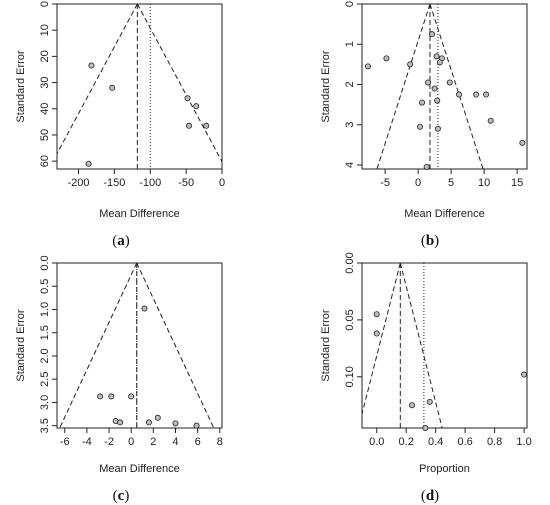 This screenshot has height=505, width=550. Describe the element at coordinates (385, 183) in the screenshot. I see `x-tick-label: -5` at that location.